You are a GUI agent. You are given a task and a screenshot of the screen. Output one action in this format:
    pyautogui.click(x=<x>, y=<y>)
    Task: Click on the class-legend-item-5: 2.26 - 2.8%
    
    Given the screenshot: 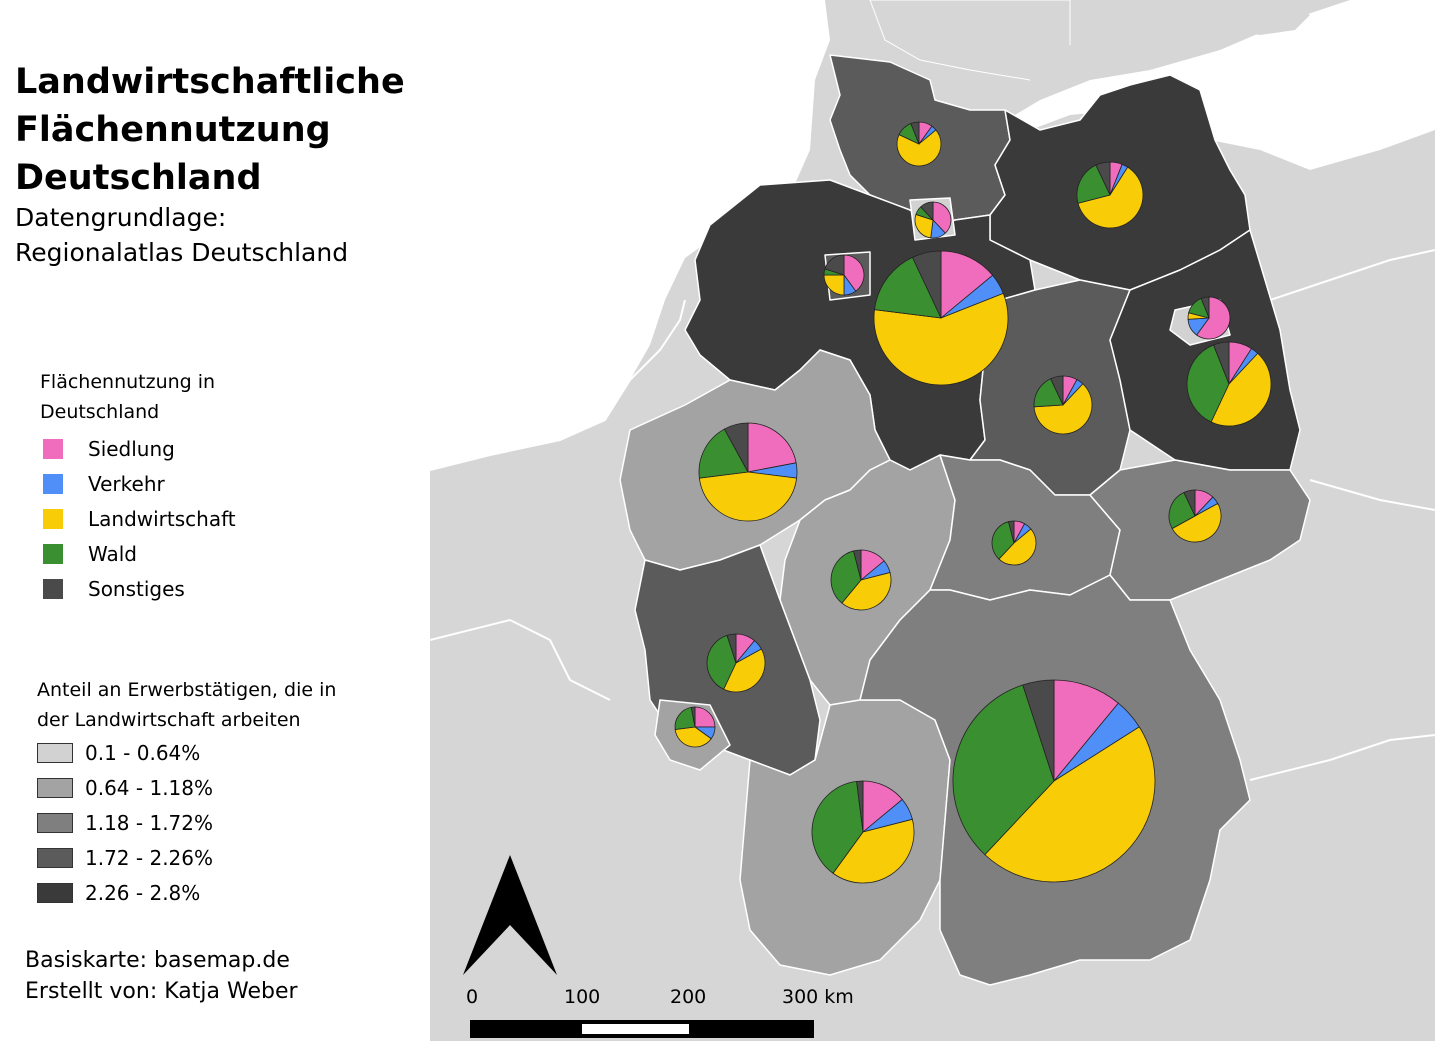 What is the action you would take?
    pyautogui.click(x=118, y=893)
    